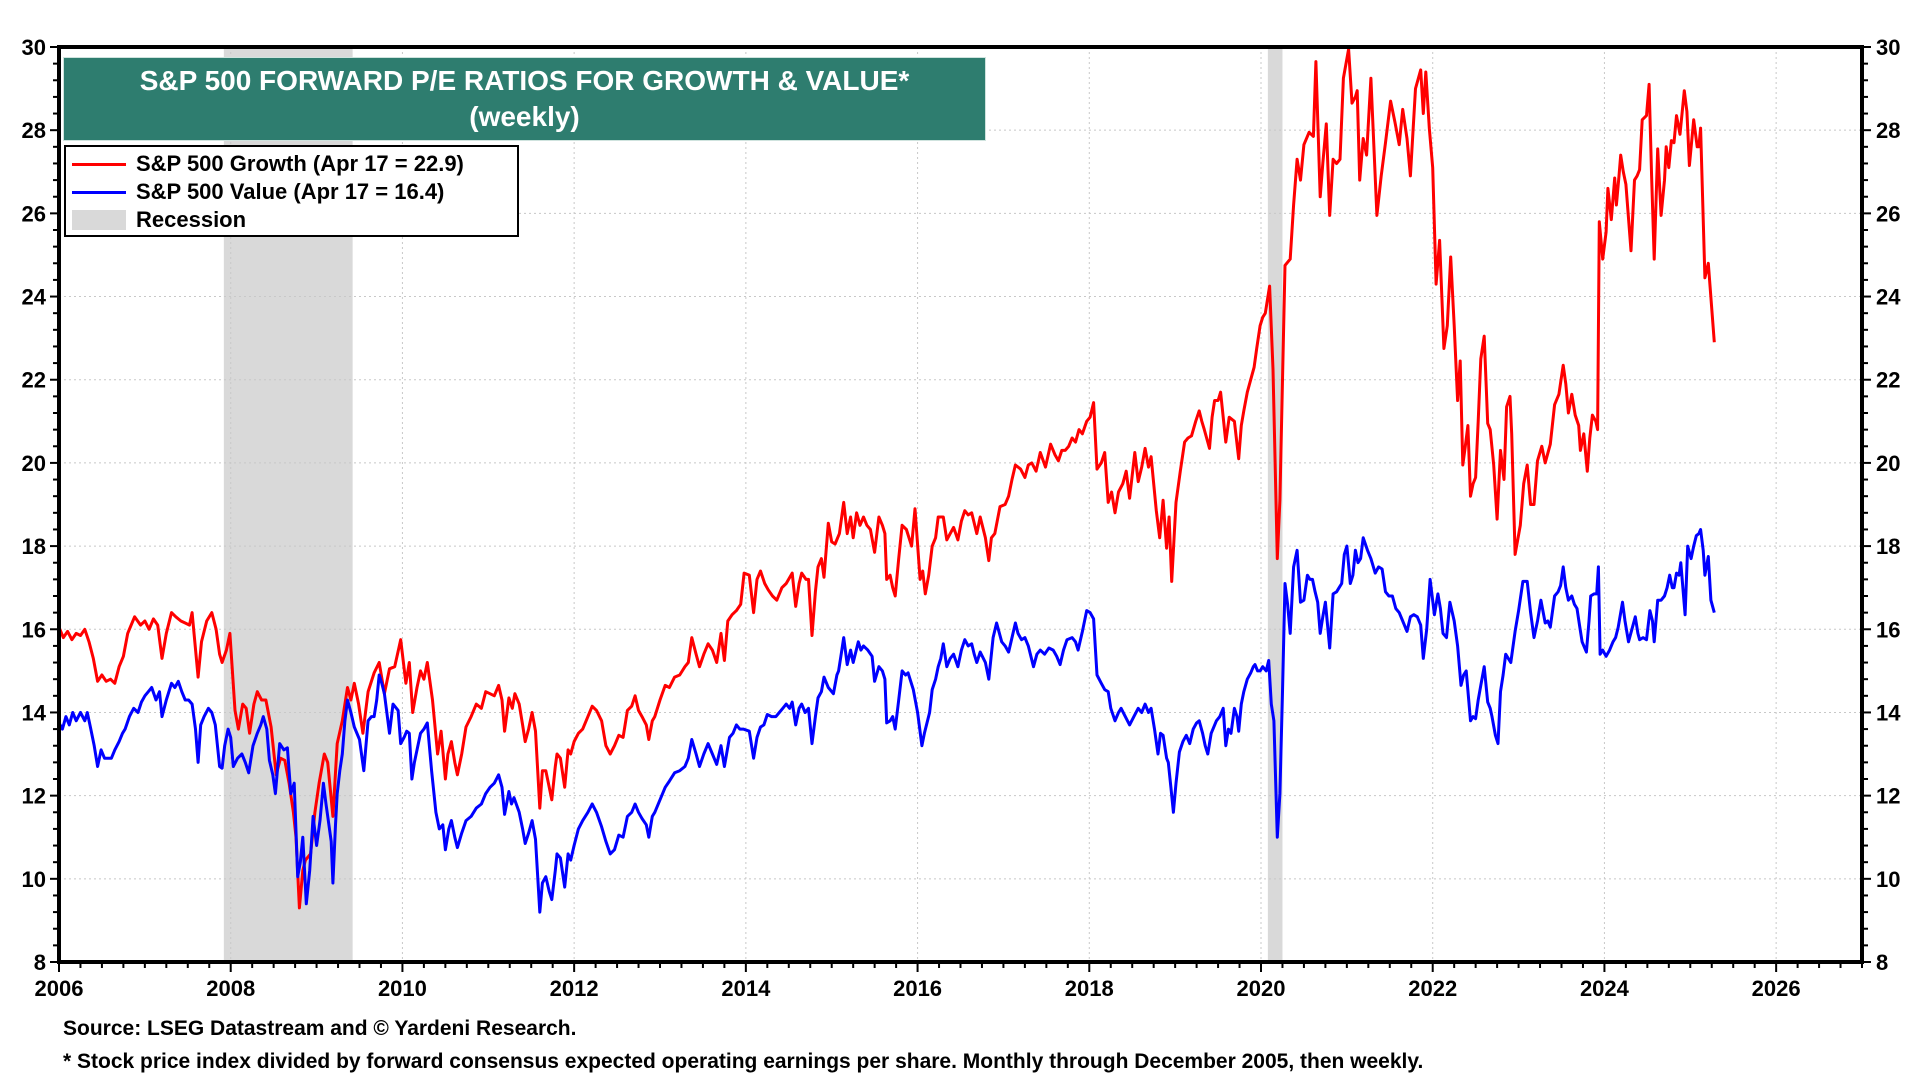  I want to click on y-tick-label-left: 12, so click(34, 796).